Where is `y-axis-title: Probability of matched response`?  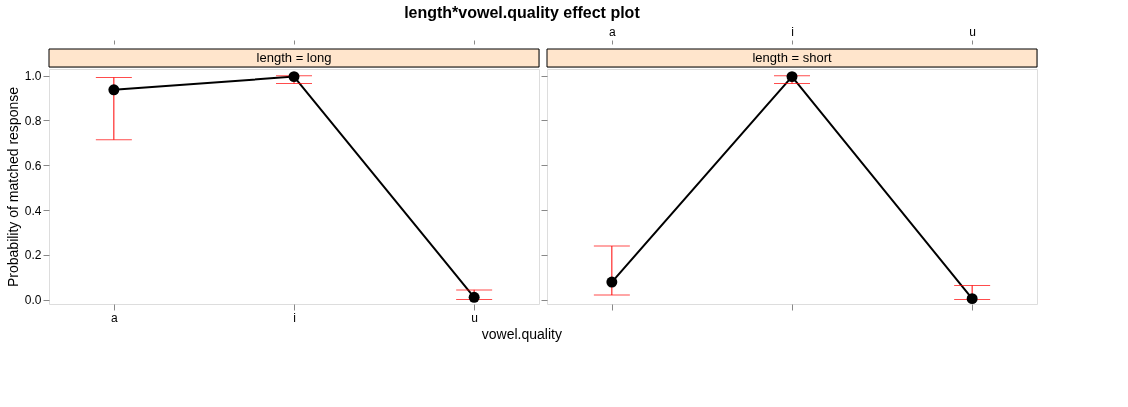 y-axis-title: Probability of matched response is located at coordinates (12, 186).